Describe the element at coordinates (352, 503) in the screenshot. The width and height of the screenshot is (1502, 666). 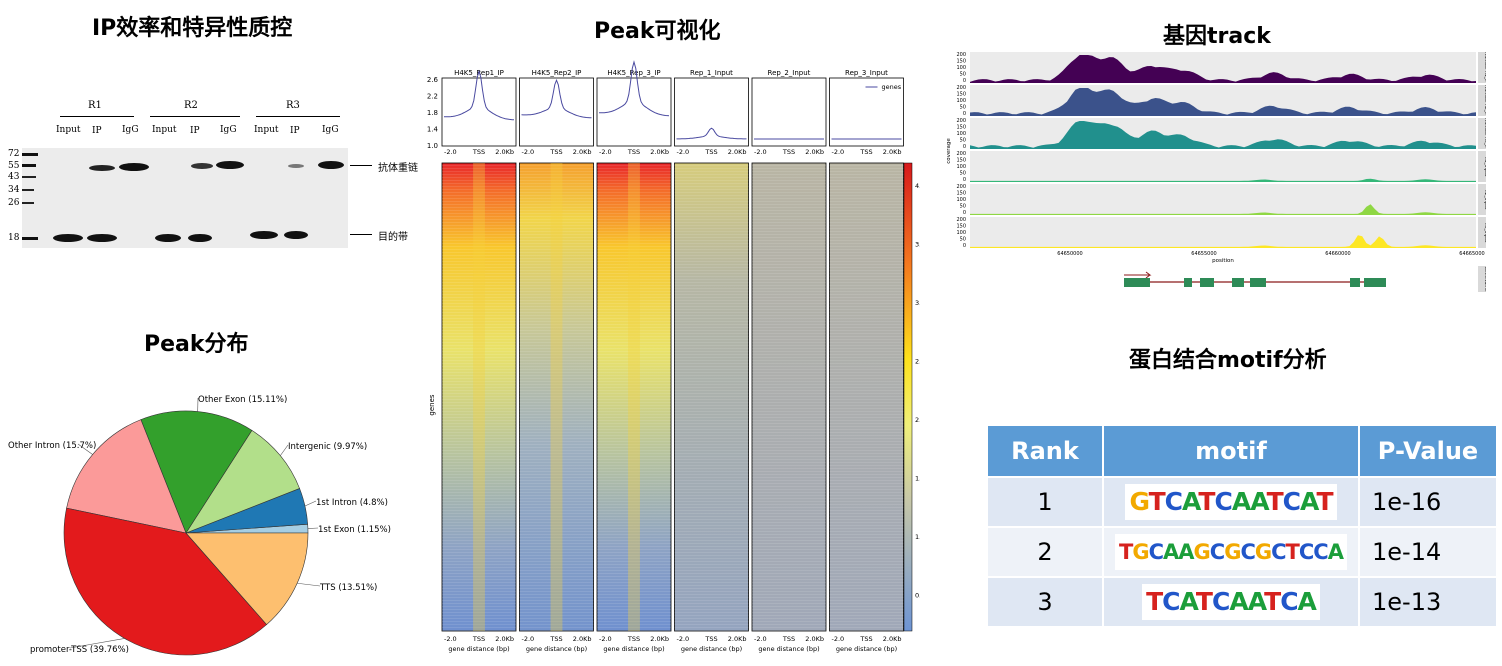
I see `pie-label: 1st Intron (4.8%)` at that location.